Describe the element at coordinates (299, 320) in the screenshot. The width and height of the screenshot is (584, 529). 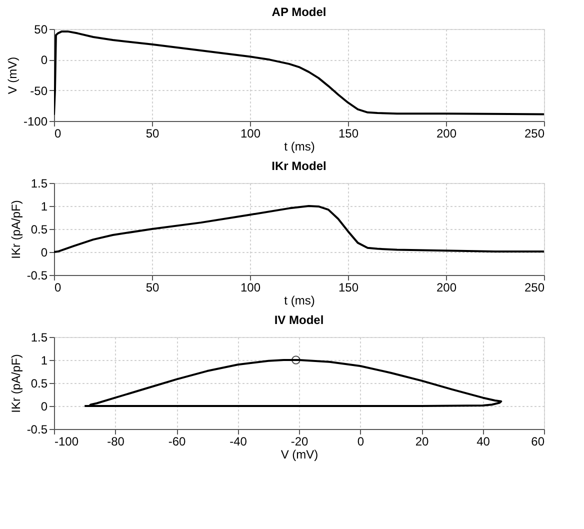
I see `chart-title: IV Model` at that location.